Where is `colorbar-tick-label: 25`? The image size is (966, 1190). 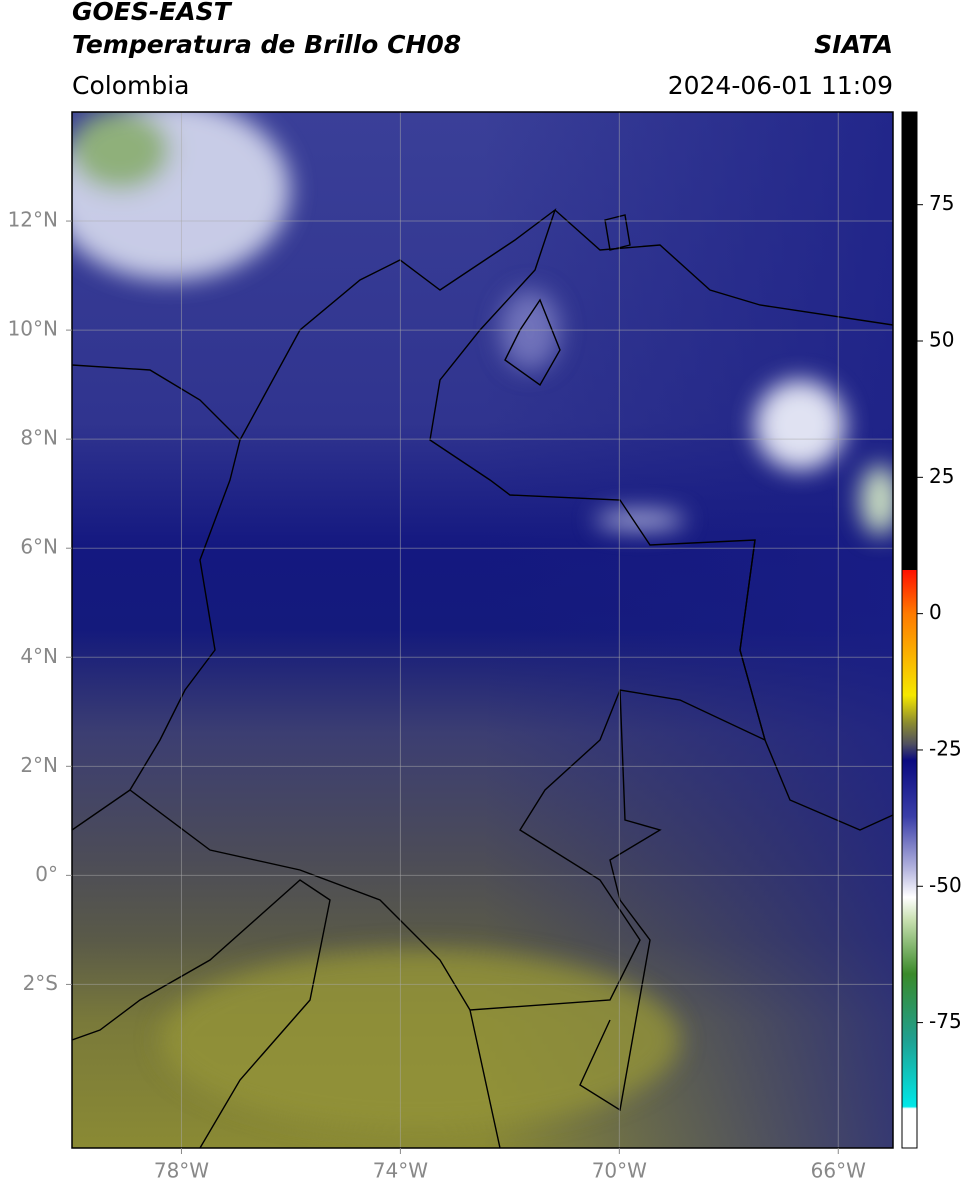
colorbar-tick-label: 25 is located at coordinates (941, 476).